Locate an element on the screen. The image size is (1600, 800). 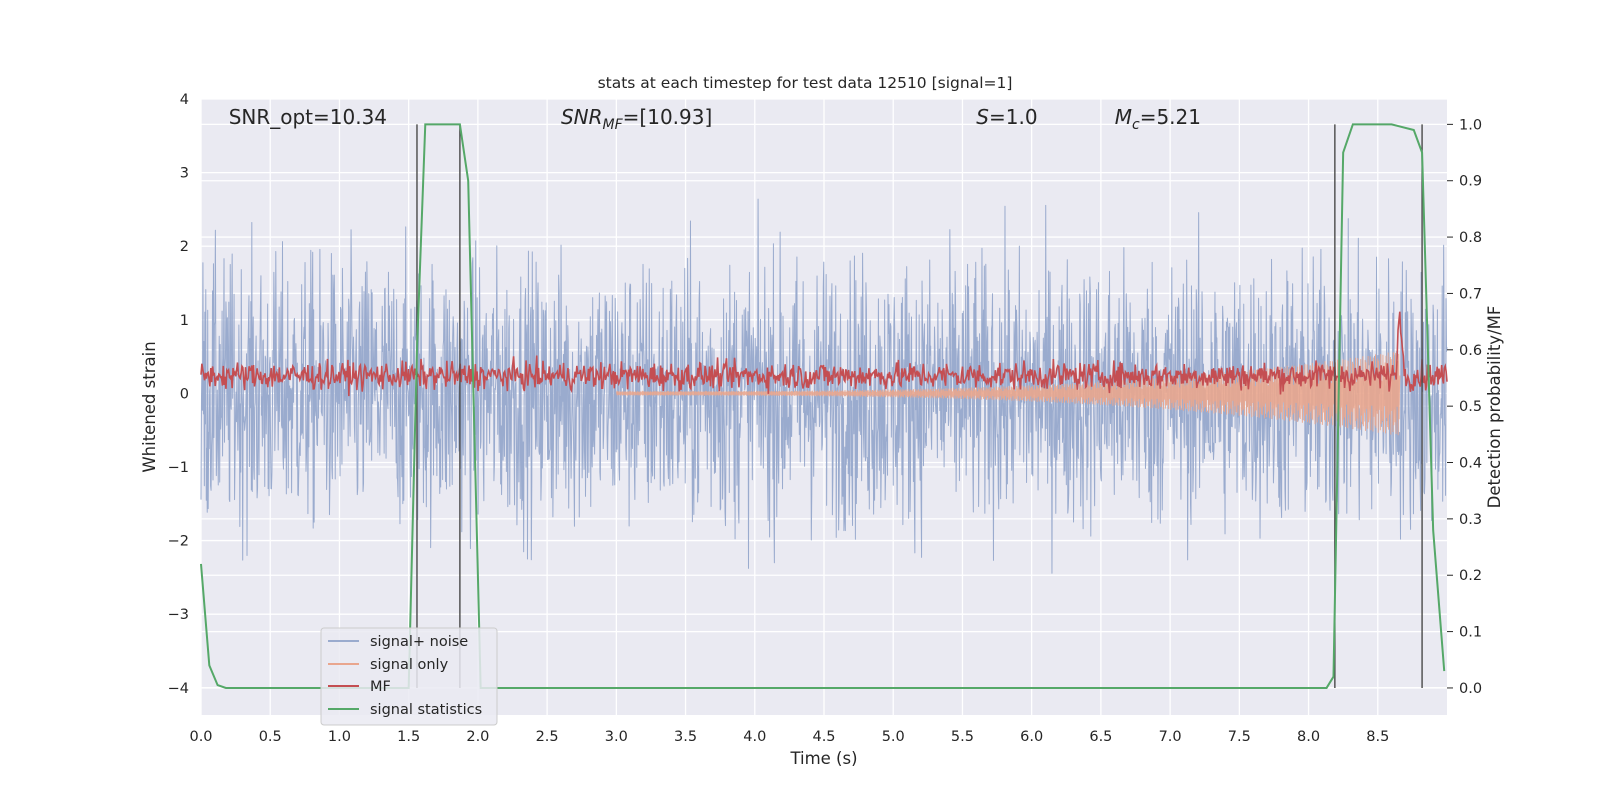
mf-series is located at coordinates (824, 354).